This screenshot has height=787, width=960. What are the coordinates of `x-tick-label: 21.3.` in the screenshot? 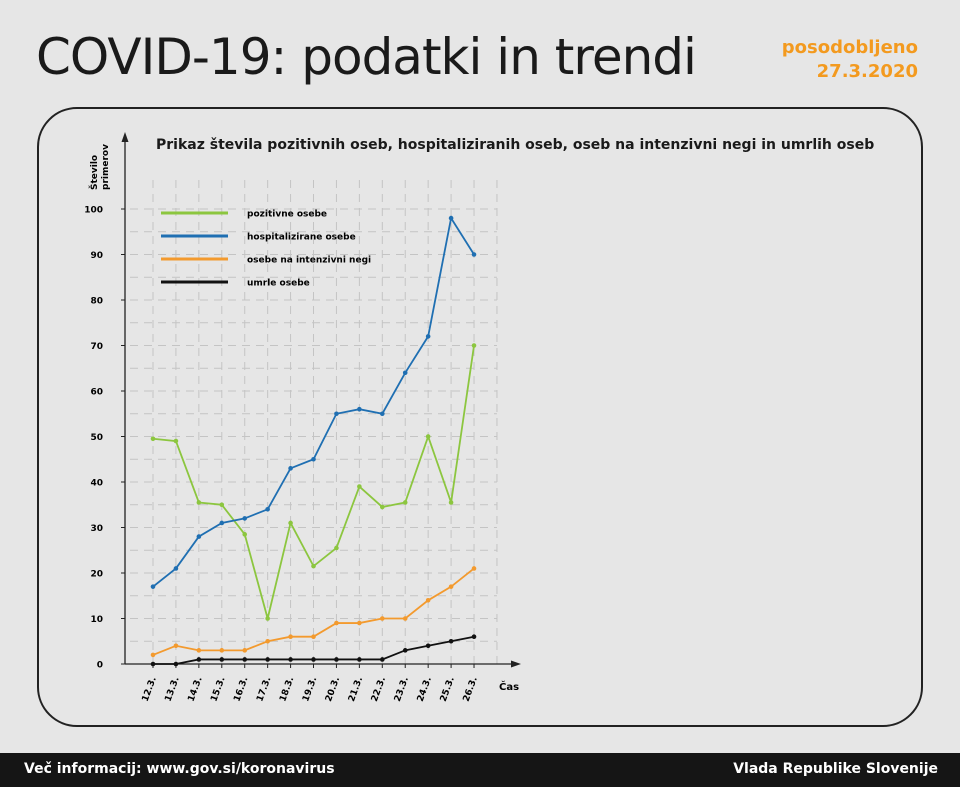 It's located at (356, 689).